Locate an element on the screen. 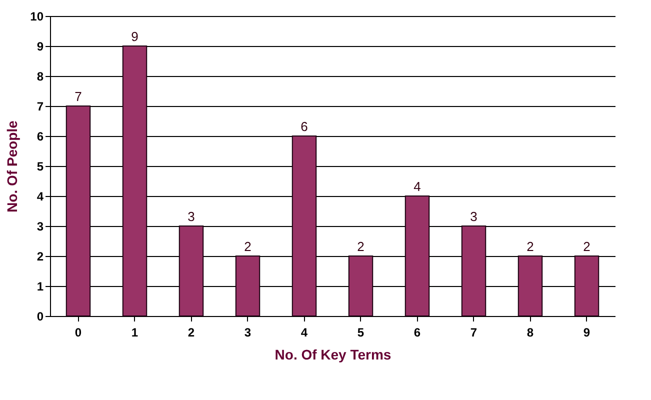 The height and width of the screenshot is (400, 651). data-label: 6 is located at coordinates (304, 126).